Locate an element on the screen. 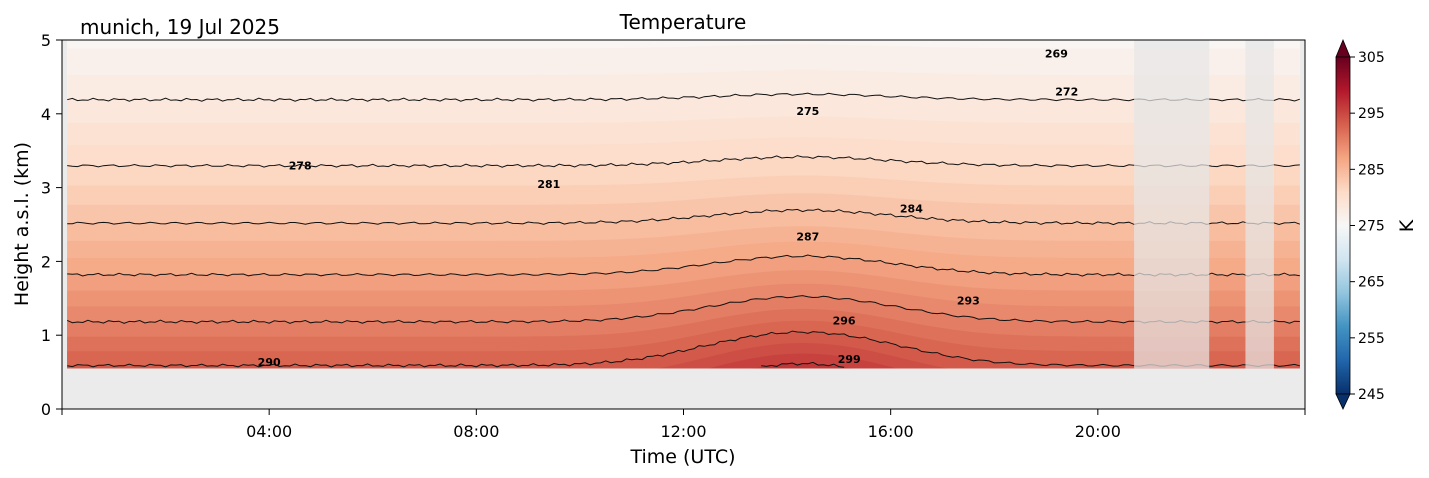 The image size is (1429, 478). y-axis: 0 1 2 3 4 5 is located at coordinates (51, 225).